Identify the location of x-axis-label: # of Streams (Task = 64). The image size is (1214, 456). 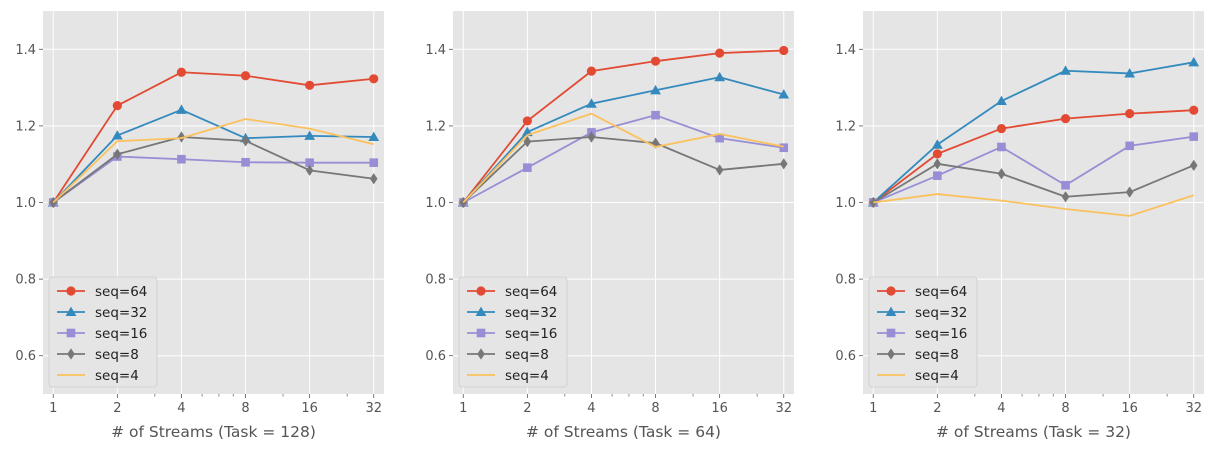
(623, 432).